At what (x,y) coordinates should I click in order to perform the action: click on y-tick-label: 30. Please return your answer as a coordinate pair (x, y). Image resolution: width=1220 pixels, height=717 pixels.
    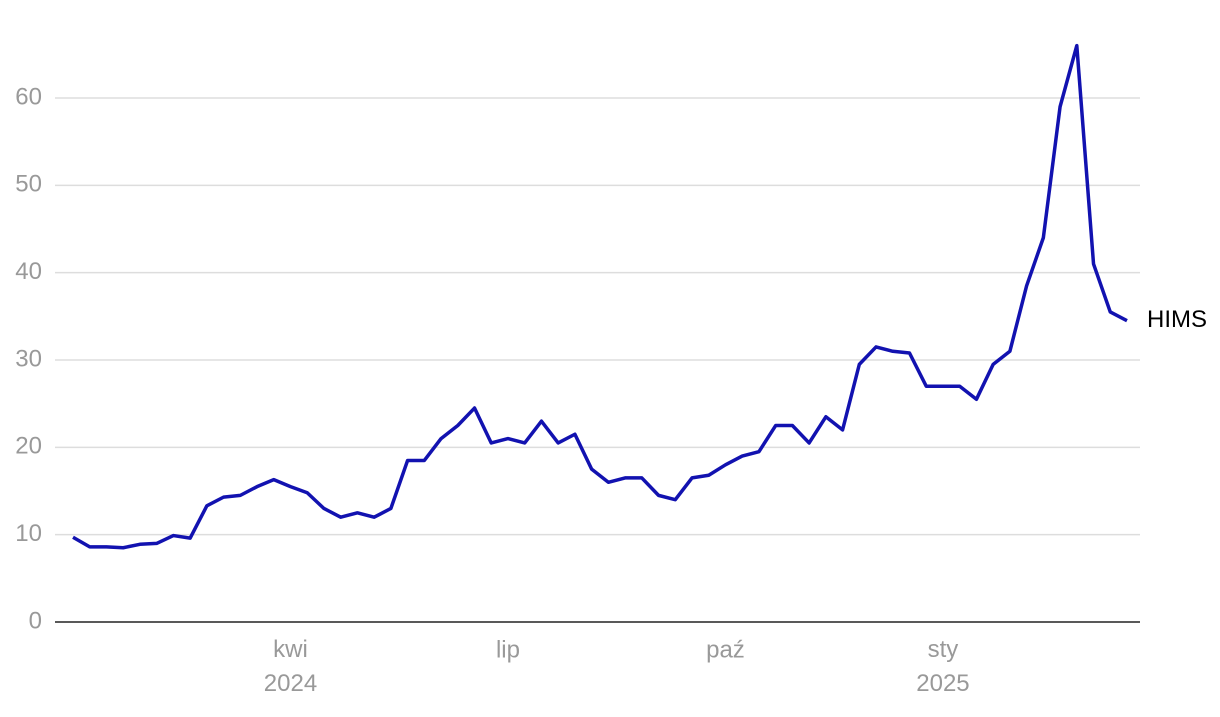
    Looking at the image, I should click on (28, 358).